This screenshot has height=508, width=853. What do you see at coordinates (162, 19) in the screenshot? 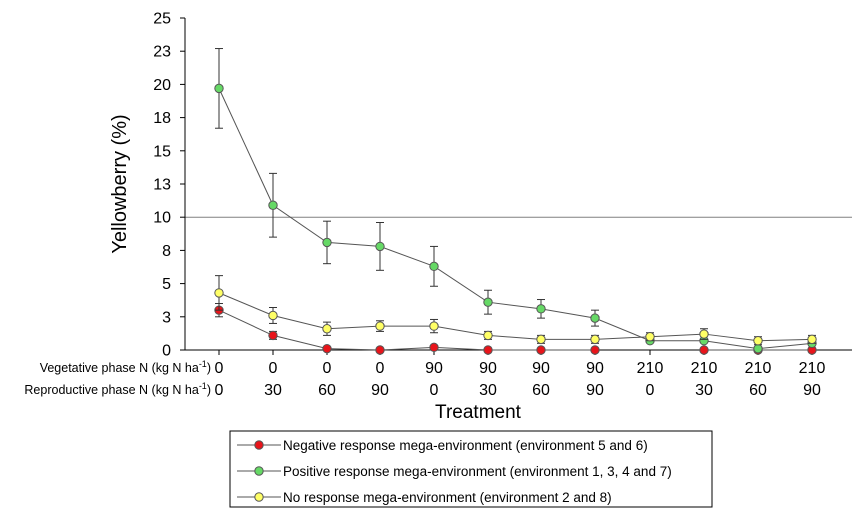
I see `y-tick-label: 25` at bounding box center [162, 19].